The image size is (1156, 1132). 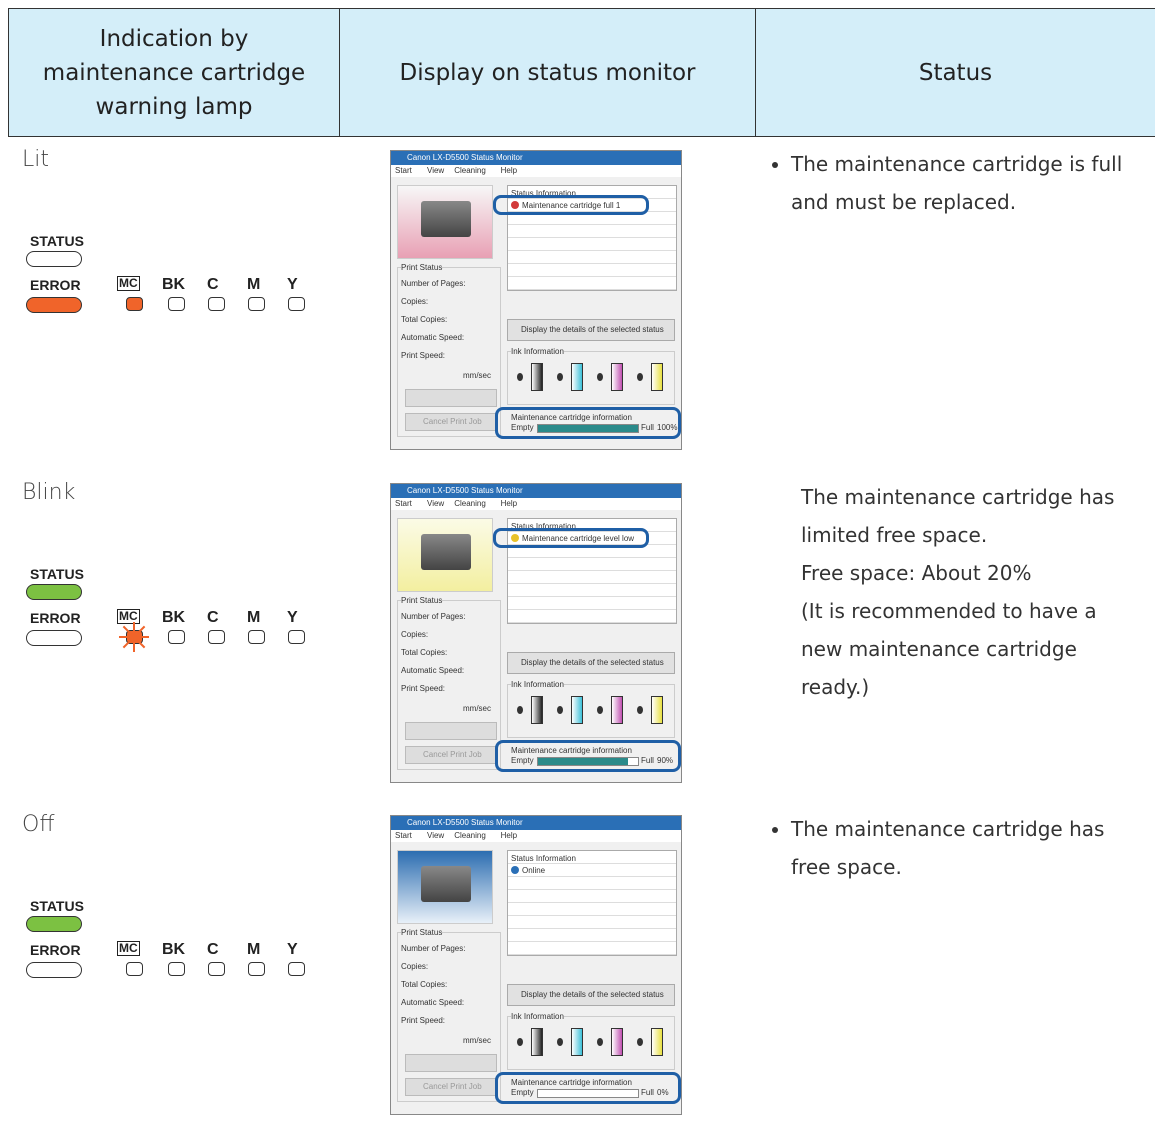 I want to click on field-label: Print Speed:, so click(x=423, y=355).